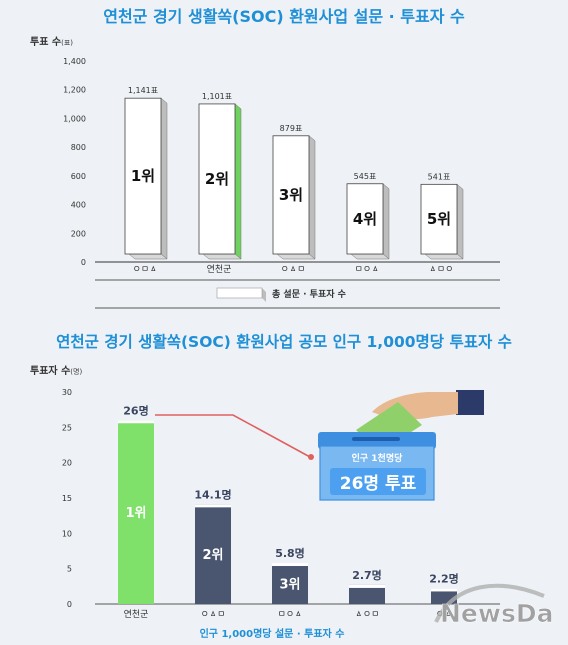  What do you see at coordinates (83, 262) in the screenshot?
I see `chart1-y-tick-label: 0` at bounding box center [83, 262].